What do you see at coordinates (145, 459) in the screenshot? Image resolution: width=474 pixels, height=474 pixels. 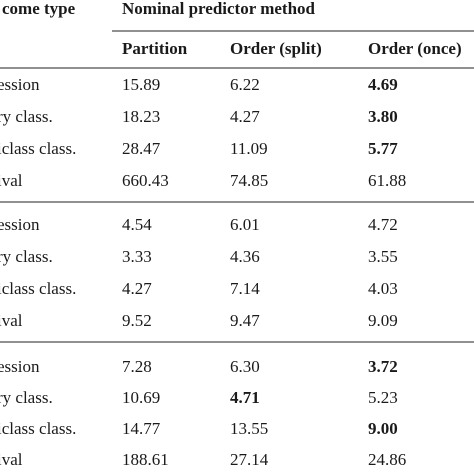 I see `cell: 188.61` at bounding box center [145, 459].